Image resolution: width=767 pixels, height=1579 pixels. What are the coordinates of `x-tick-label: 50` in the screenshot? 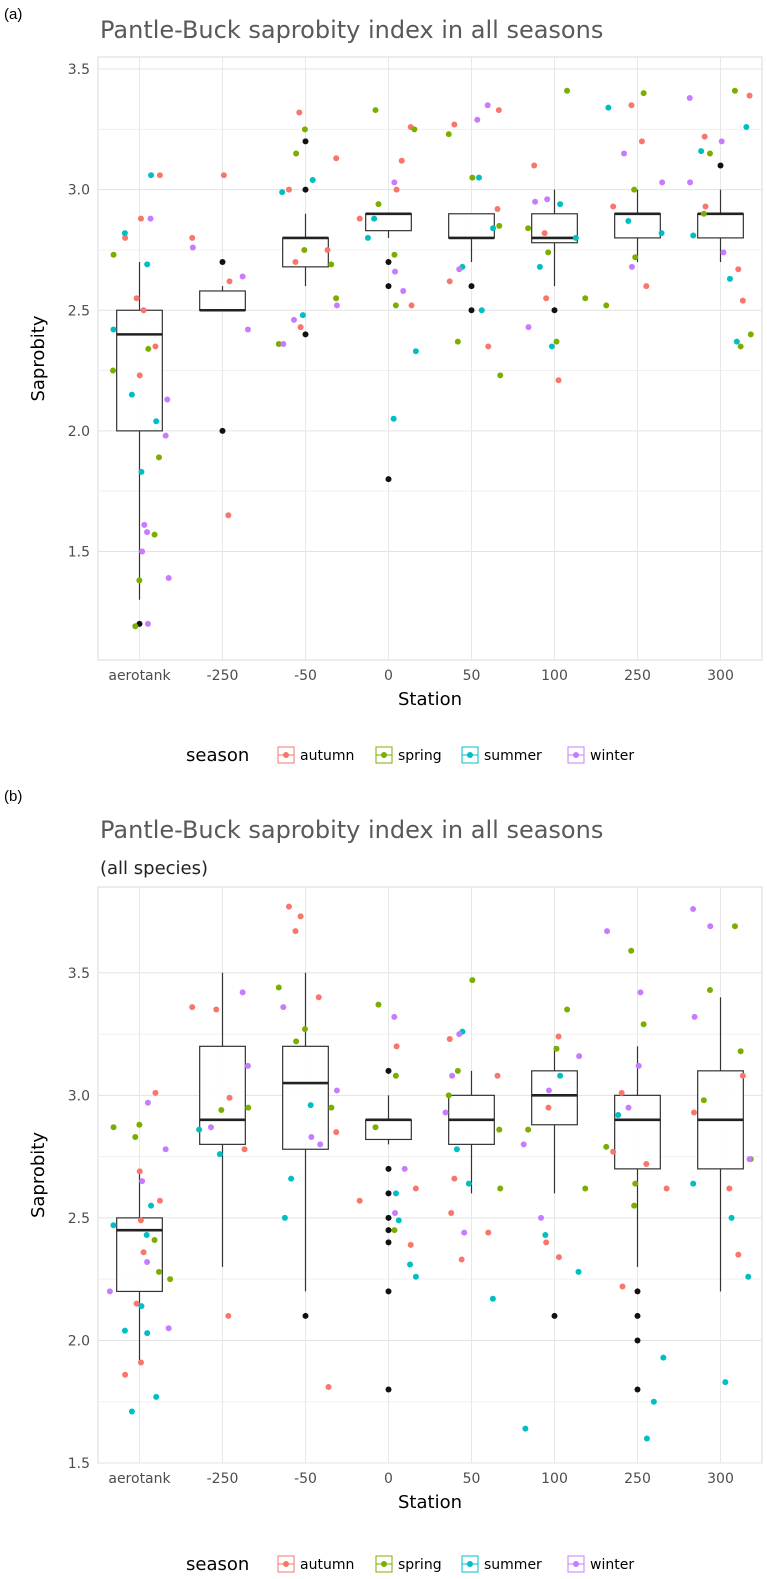 It's located at (472, 1479).